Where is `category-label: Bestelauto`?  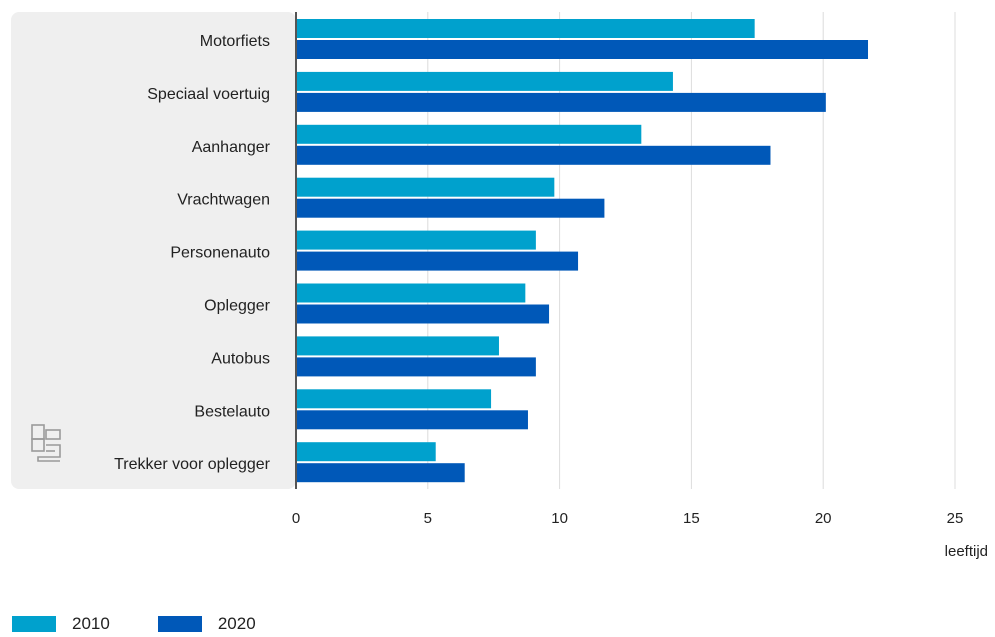
category-label: Bestelauto is located at coordinates (232, 411).